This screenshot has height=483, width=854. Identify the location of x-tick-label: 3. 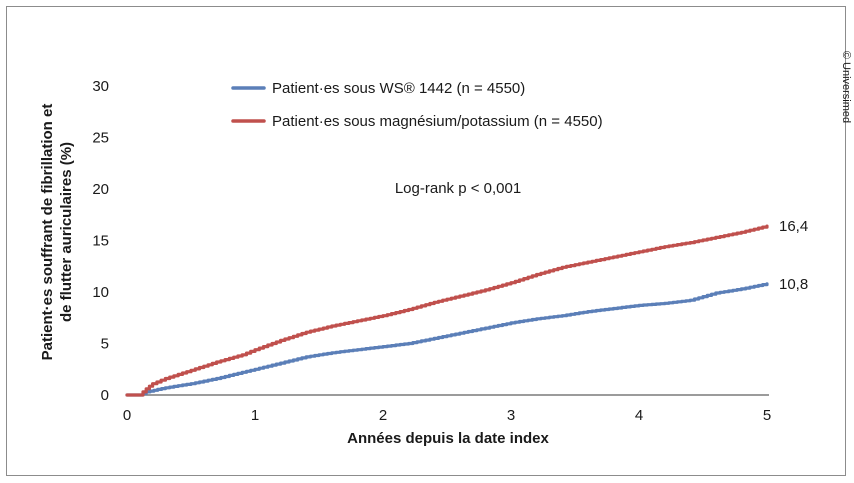
(511, 415).